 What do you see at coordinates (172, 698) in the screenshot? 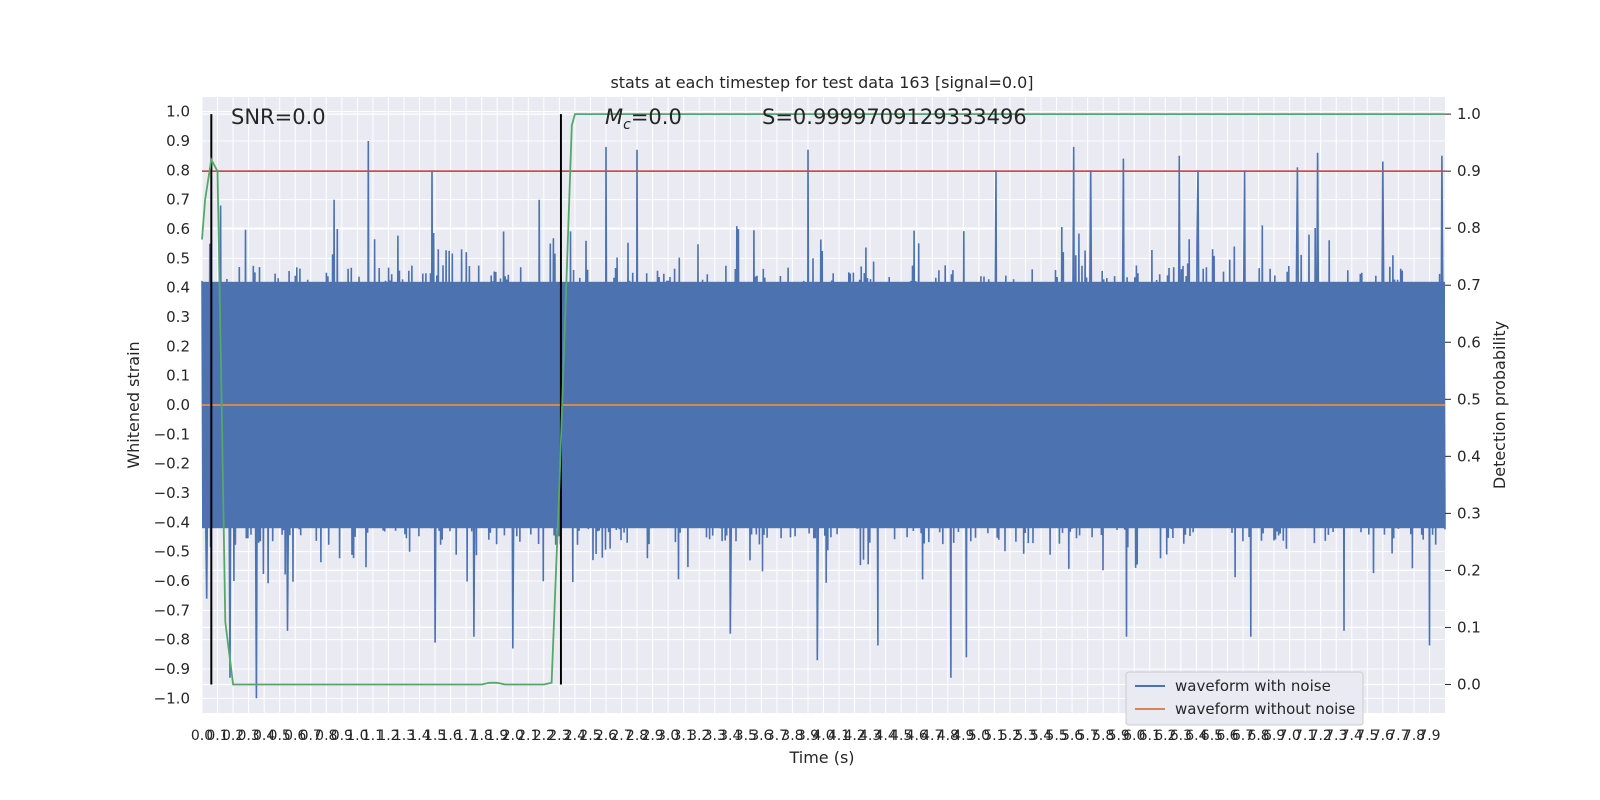
I see `y-tick-left: −1.0` at bounding box center [172, 698].